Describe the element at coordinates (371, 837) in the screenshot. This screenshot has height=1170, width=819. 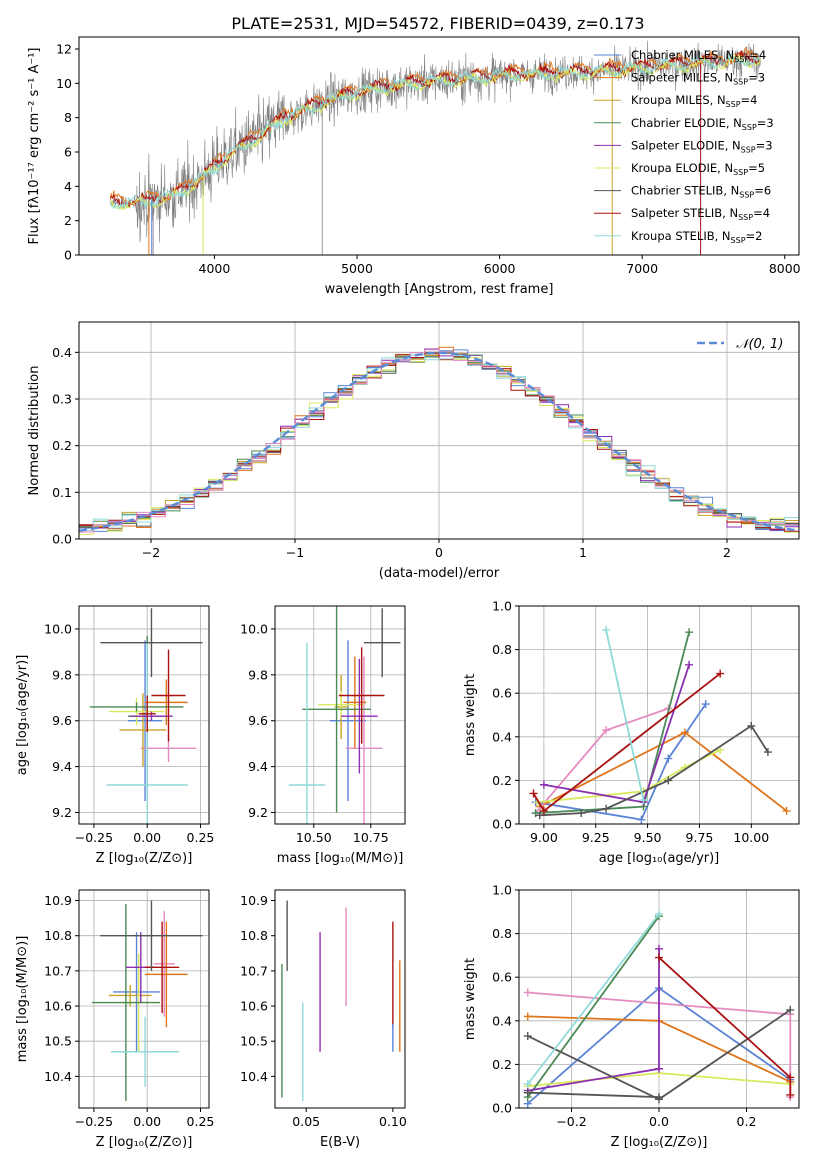
I see `x-tick-label: 10.75` at that location.